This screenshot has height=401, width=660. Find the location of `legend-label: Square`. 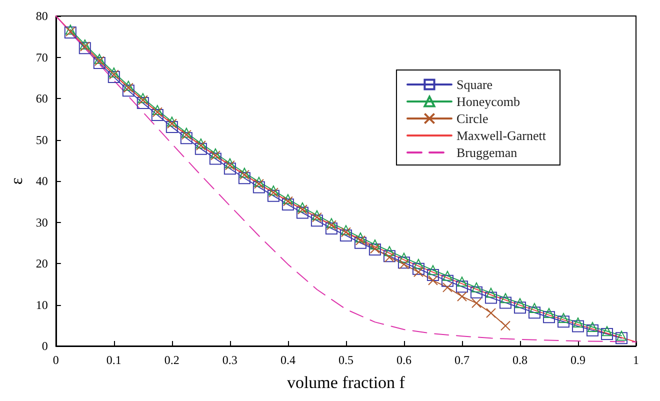

legend-label: Square is located at coordinates (474, 84).